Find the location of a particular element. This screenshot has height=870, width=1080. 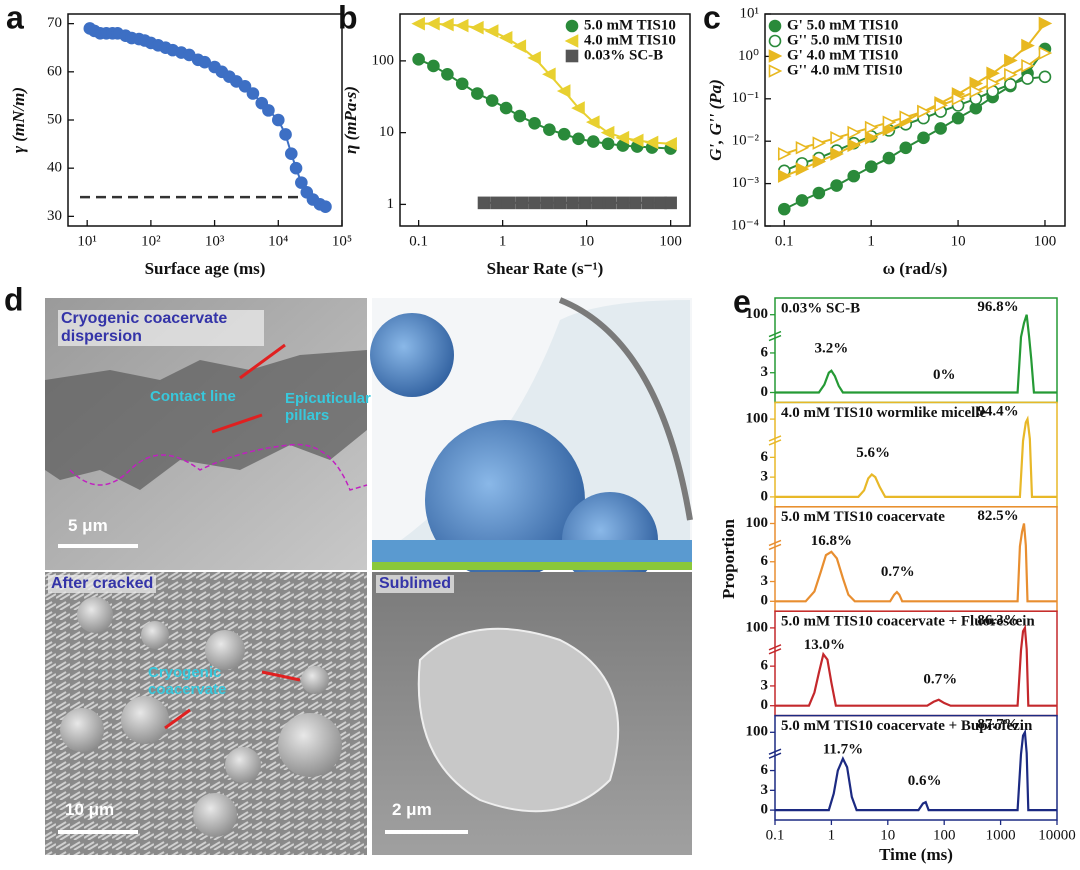

surface is located at coordinates (532, 566).